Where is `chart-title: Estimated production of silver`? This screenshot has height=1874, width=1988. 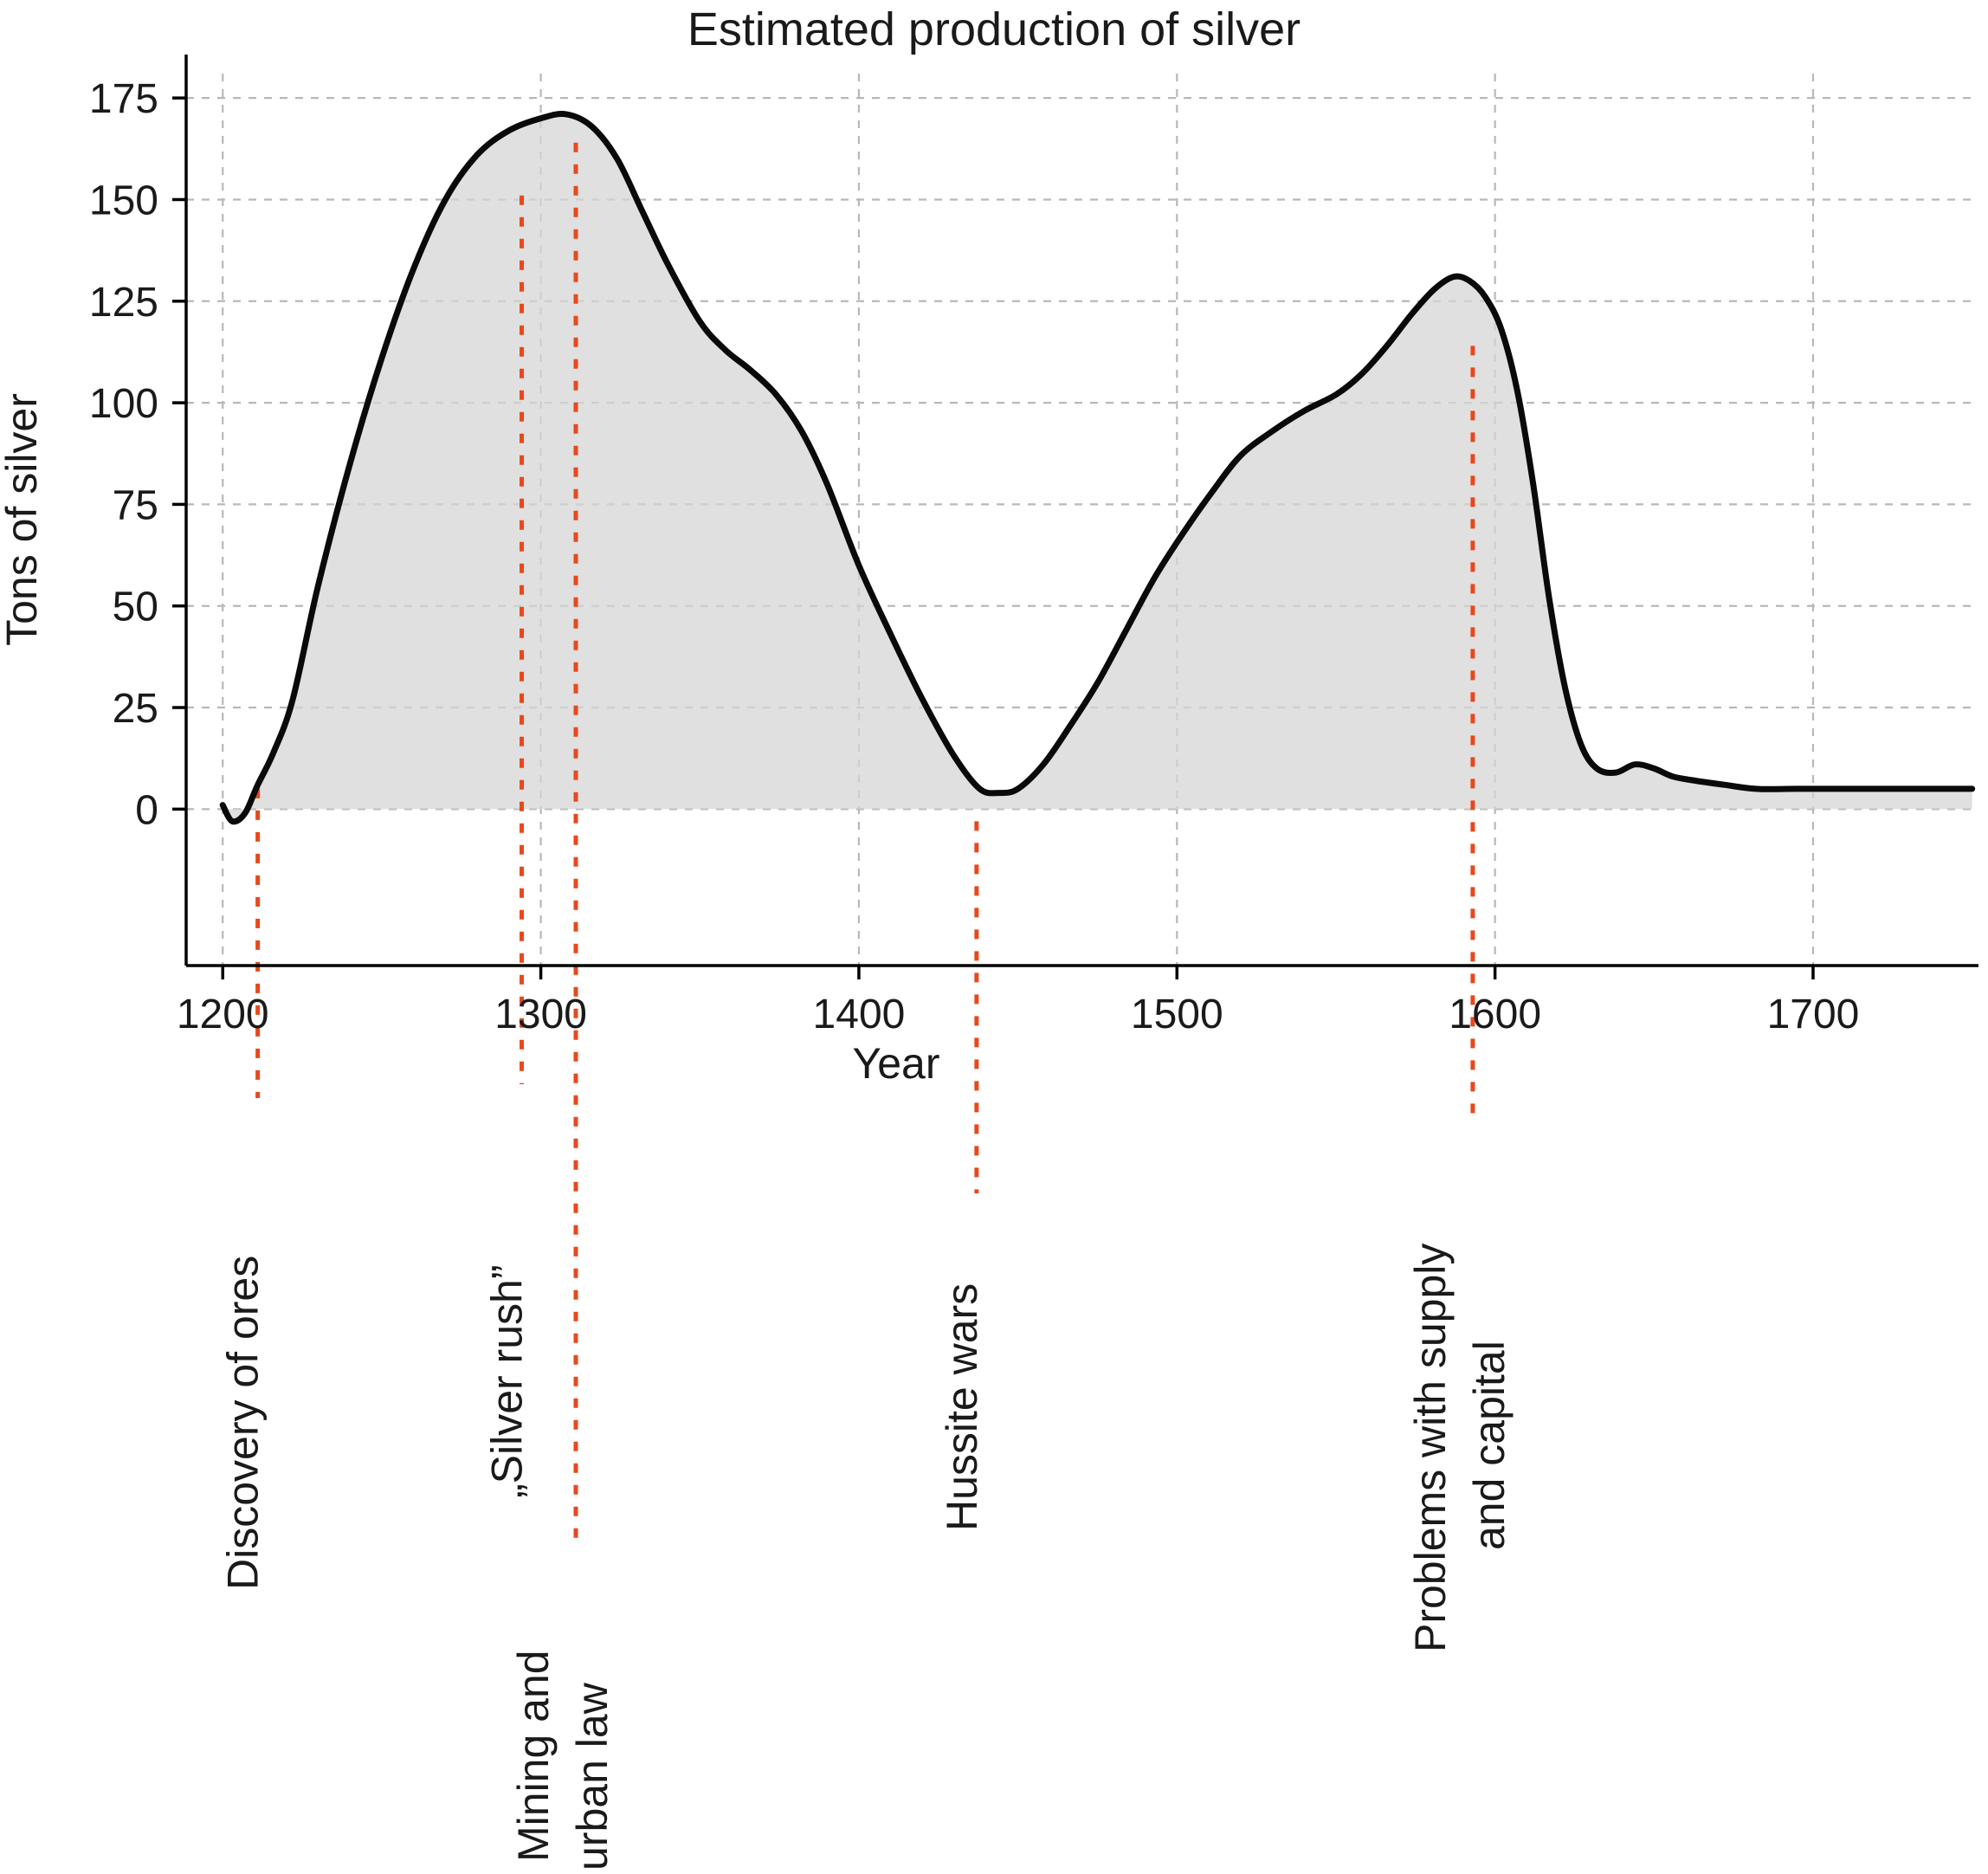
chart-title: Estimated production of silver is located at coordinates (994, 29).